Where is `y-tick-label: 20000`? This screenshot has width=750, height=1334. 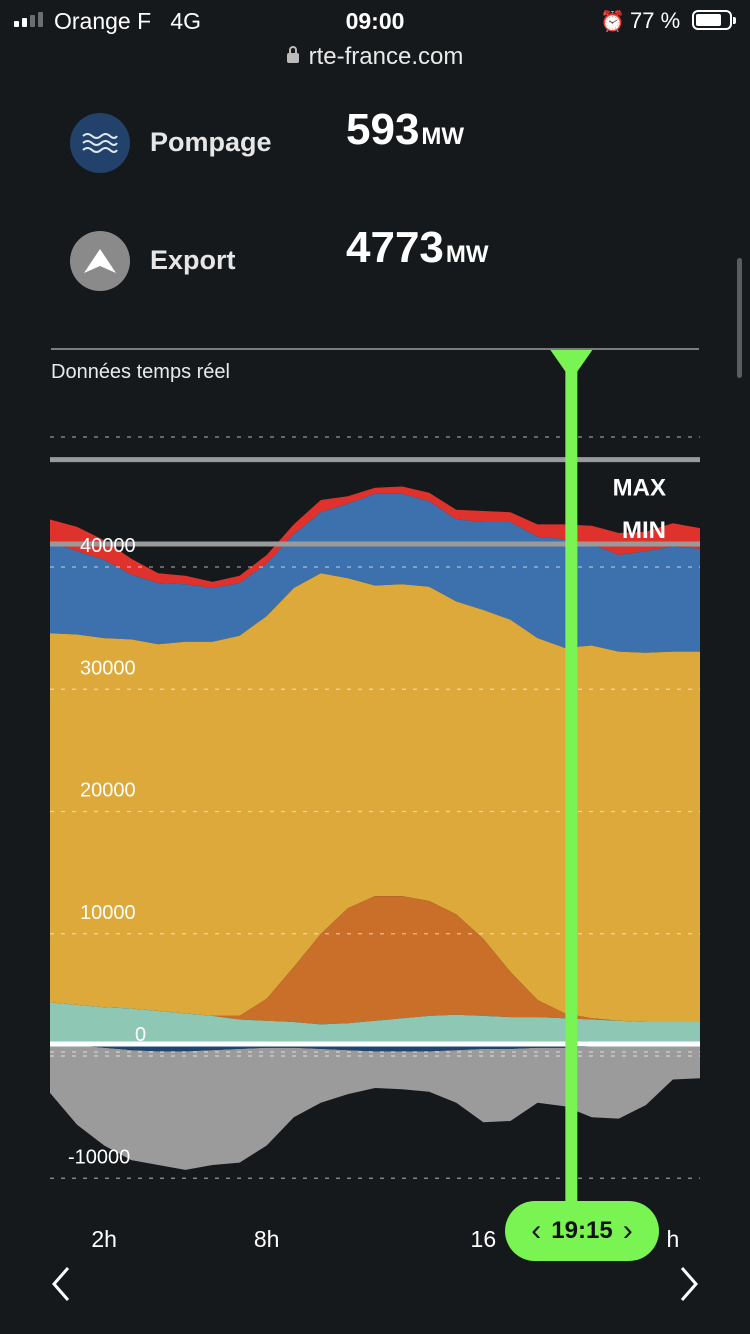 y-tick-label: 20000 is located at coordinates (108, 791).